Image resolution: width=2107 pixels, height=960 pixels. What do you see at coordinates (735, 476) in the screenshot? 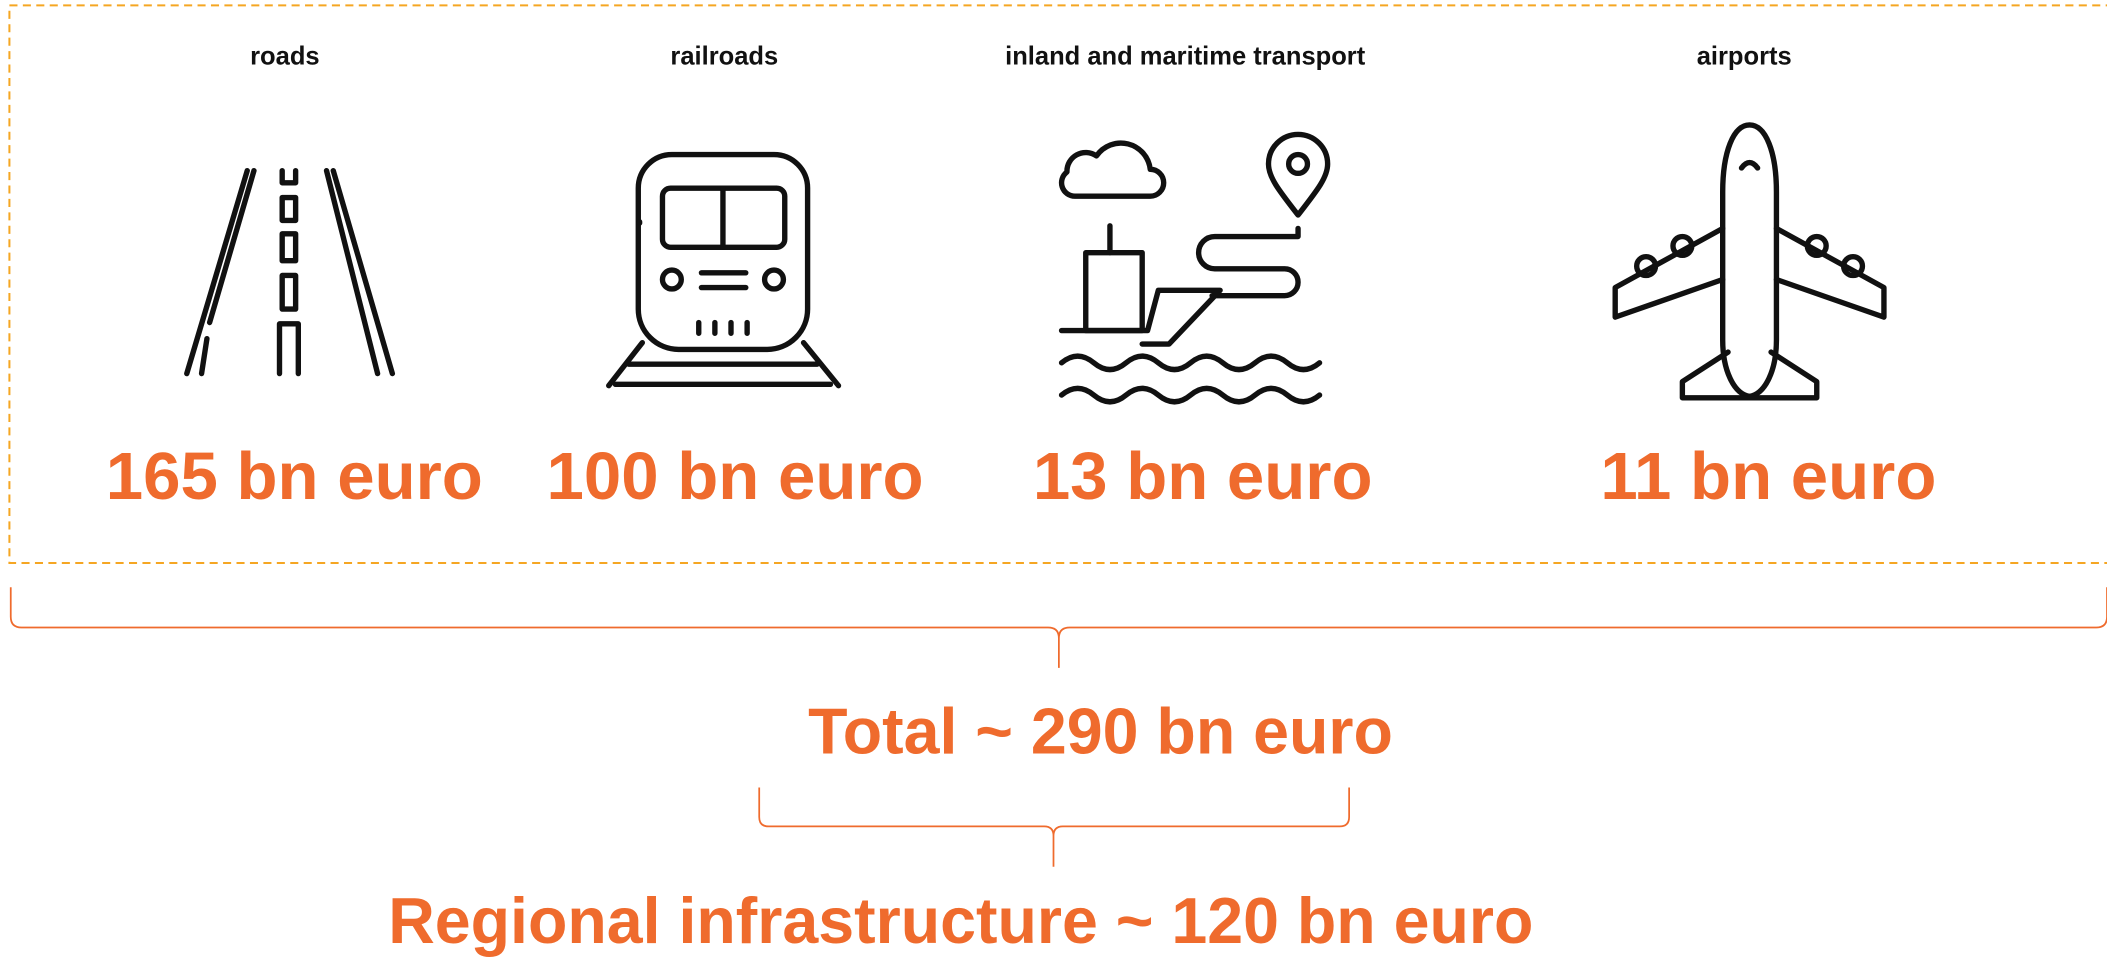
I see `item-amount: 100 bn euro` at bounding box center [735, 476].